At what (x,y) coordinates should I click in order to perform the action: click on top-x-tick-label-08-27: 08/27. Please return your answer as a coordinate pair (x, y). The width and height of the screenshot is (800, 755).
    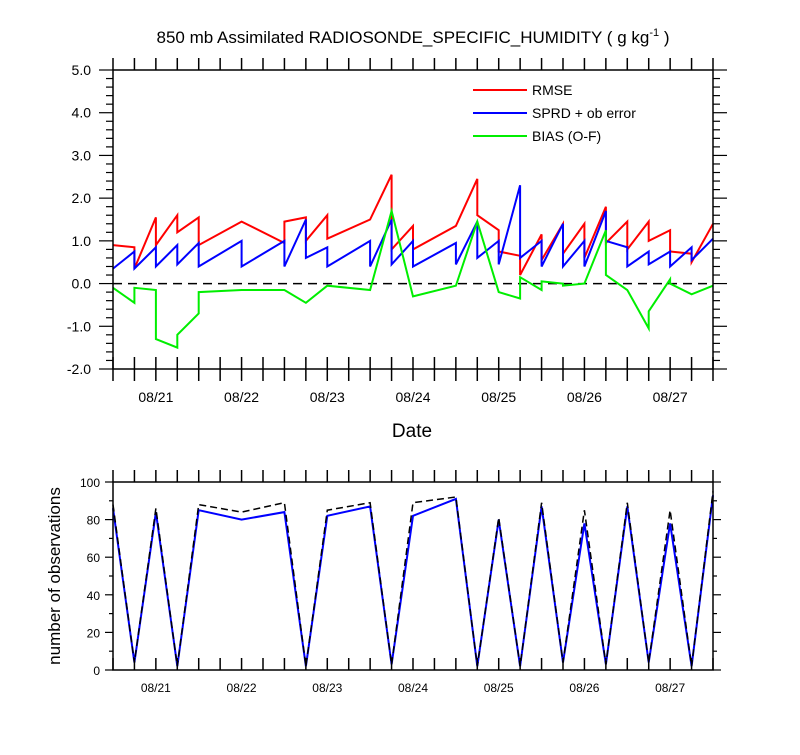
    Looking at the image, I should click on (670, 397).